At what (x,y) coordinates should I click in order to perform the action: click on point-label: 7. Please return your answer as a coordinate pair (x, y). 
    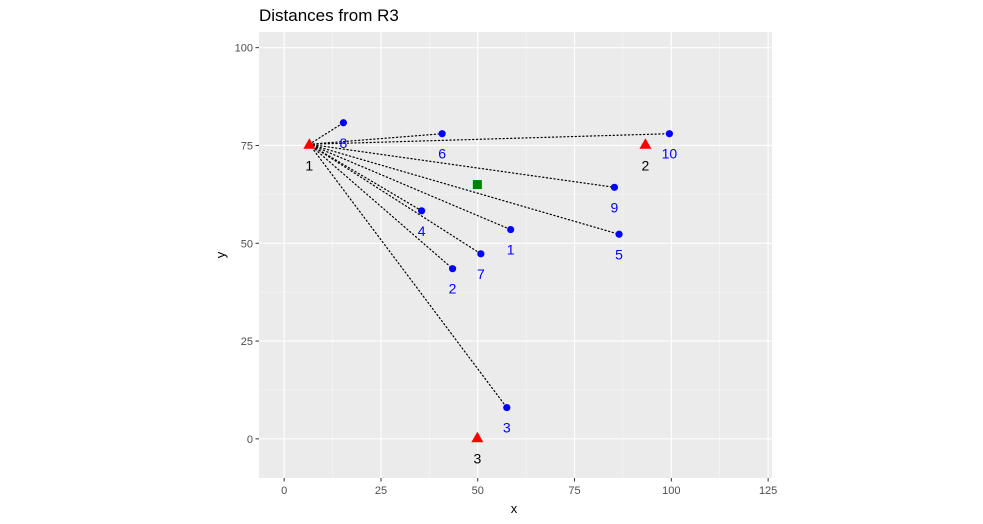
    Looking at the image, I should click on (481, 274).